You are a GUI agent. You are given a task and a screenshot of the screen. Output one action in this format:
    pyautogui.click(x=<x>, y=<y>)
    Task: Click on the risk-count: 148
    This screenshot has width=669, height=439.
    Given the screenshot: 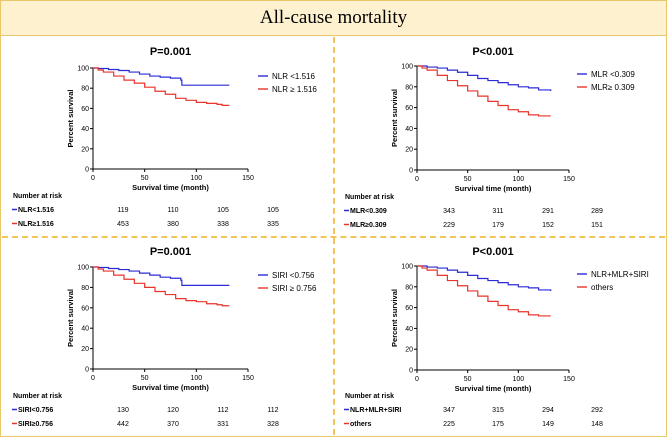 What is the action you would take?
    pyautogui.click(x=597, y=424)
    